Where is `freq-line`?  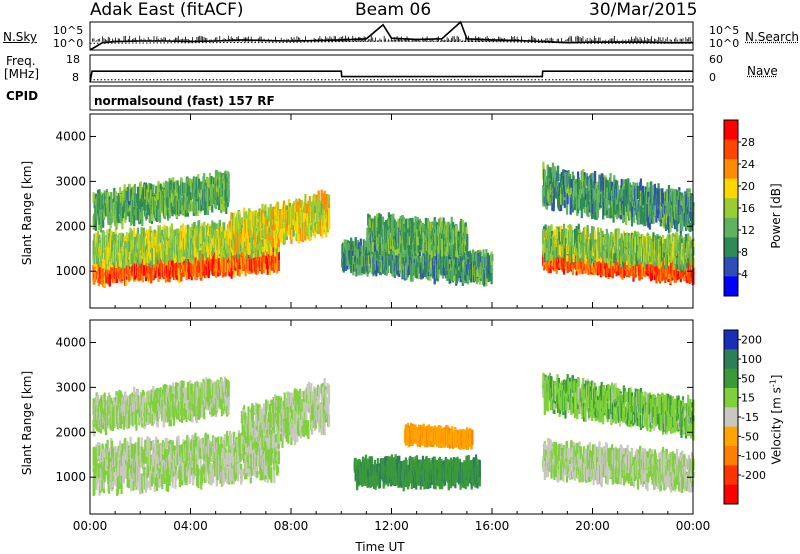 freq-line is located at coordinates (391, 76).